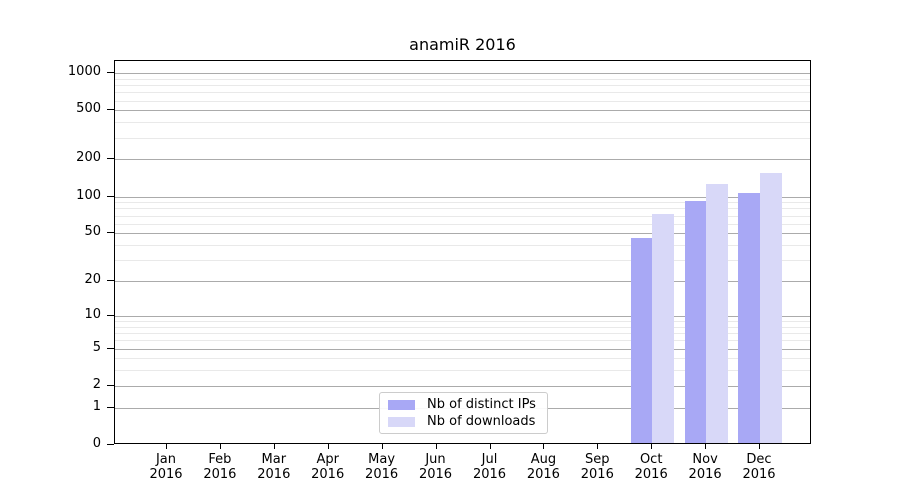  What do you see at coordinates (328, 446) in the screenshot?
I see `x-tick-mark-Apr` at bounding box center [328, 446].